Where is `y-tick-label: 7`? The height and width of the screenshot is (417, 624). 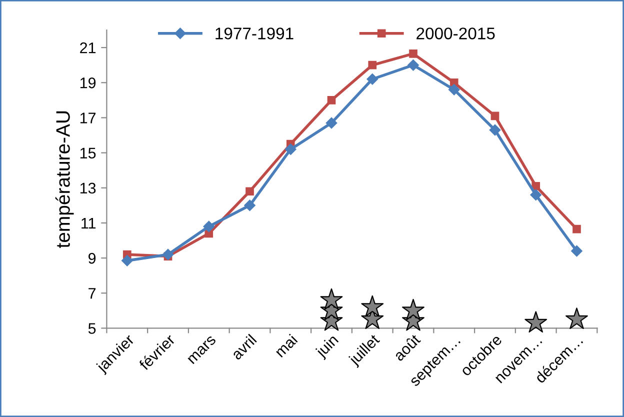 y-tick-label: 7 is located at coordinates (92, 293).